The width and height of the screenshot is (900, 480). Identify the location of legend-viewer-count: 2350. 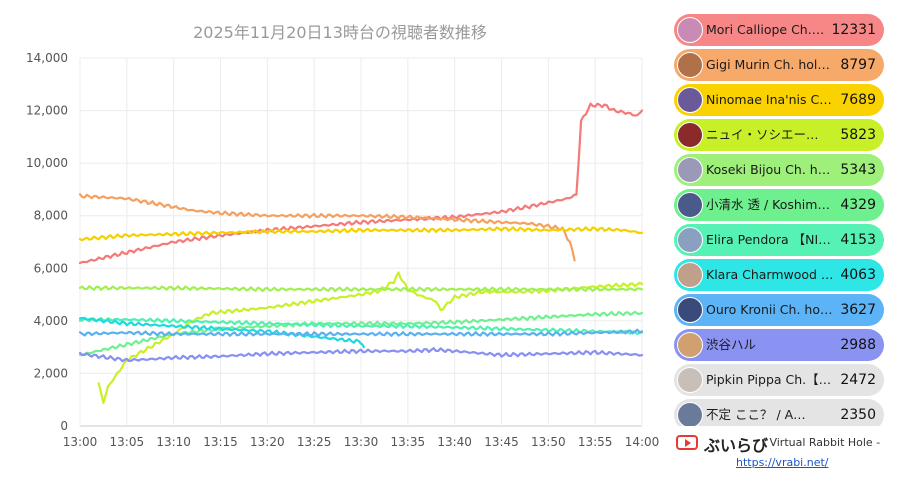
(858, 415).